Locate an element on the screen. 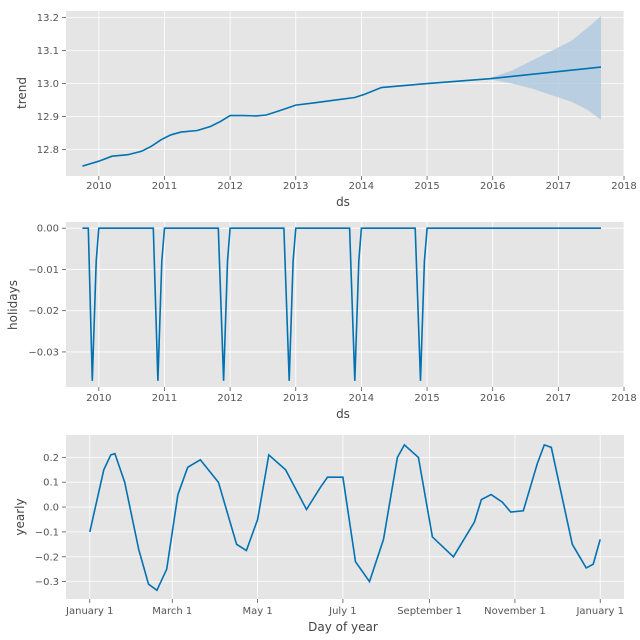  trend-x-tick-label: 2011 is located at coordinates (164, 186).